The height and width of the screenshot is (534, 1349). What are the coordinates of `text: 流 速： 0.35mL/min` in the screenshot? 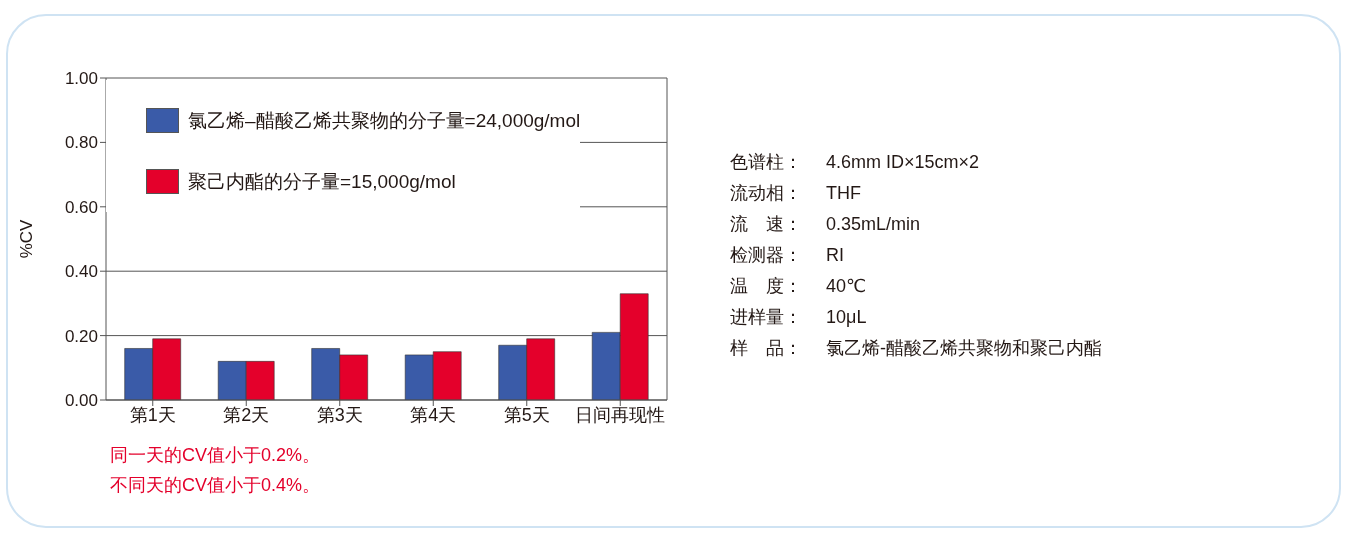 It's located at (825, 224).